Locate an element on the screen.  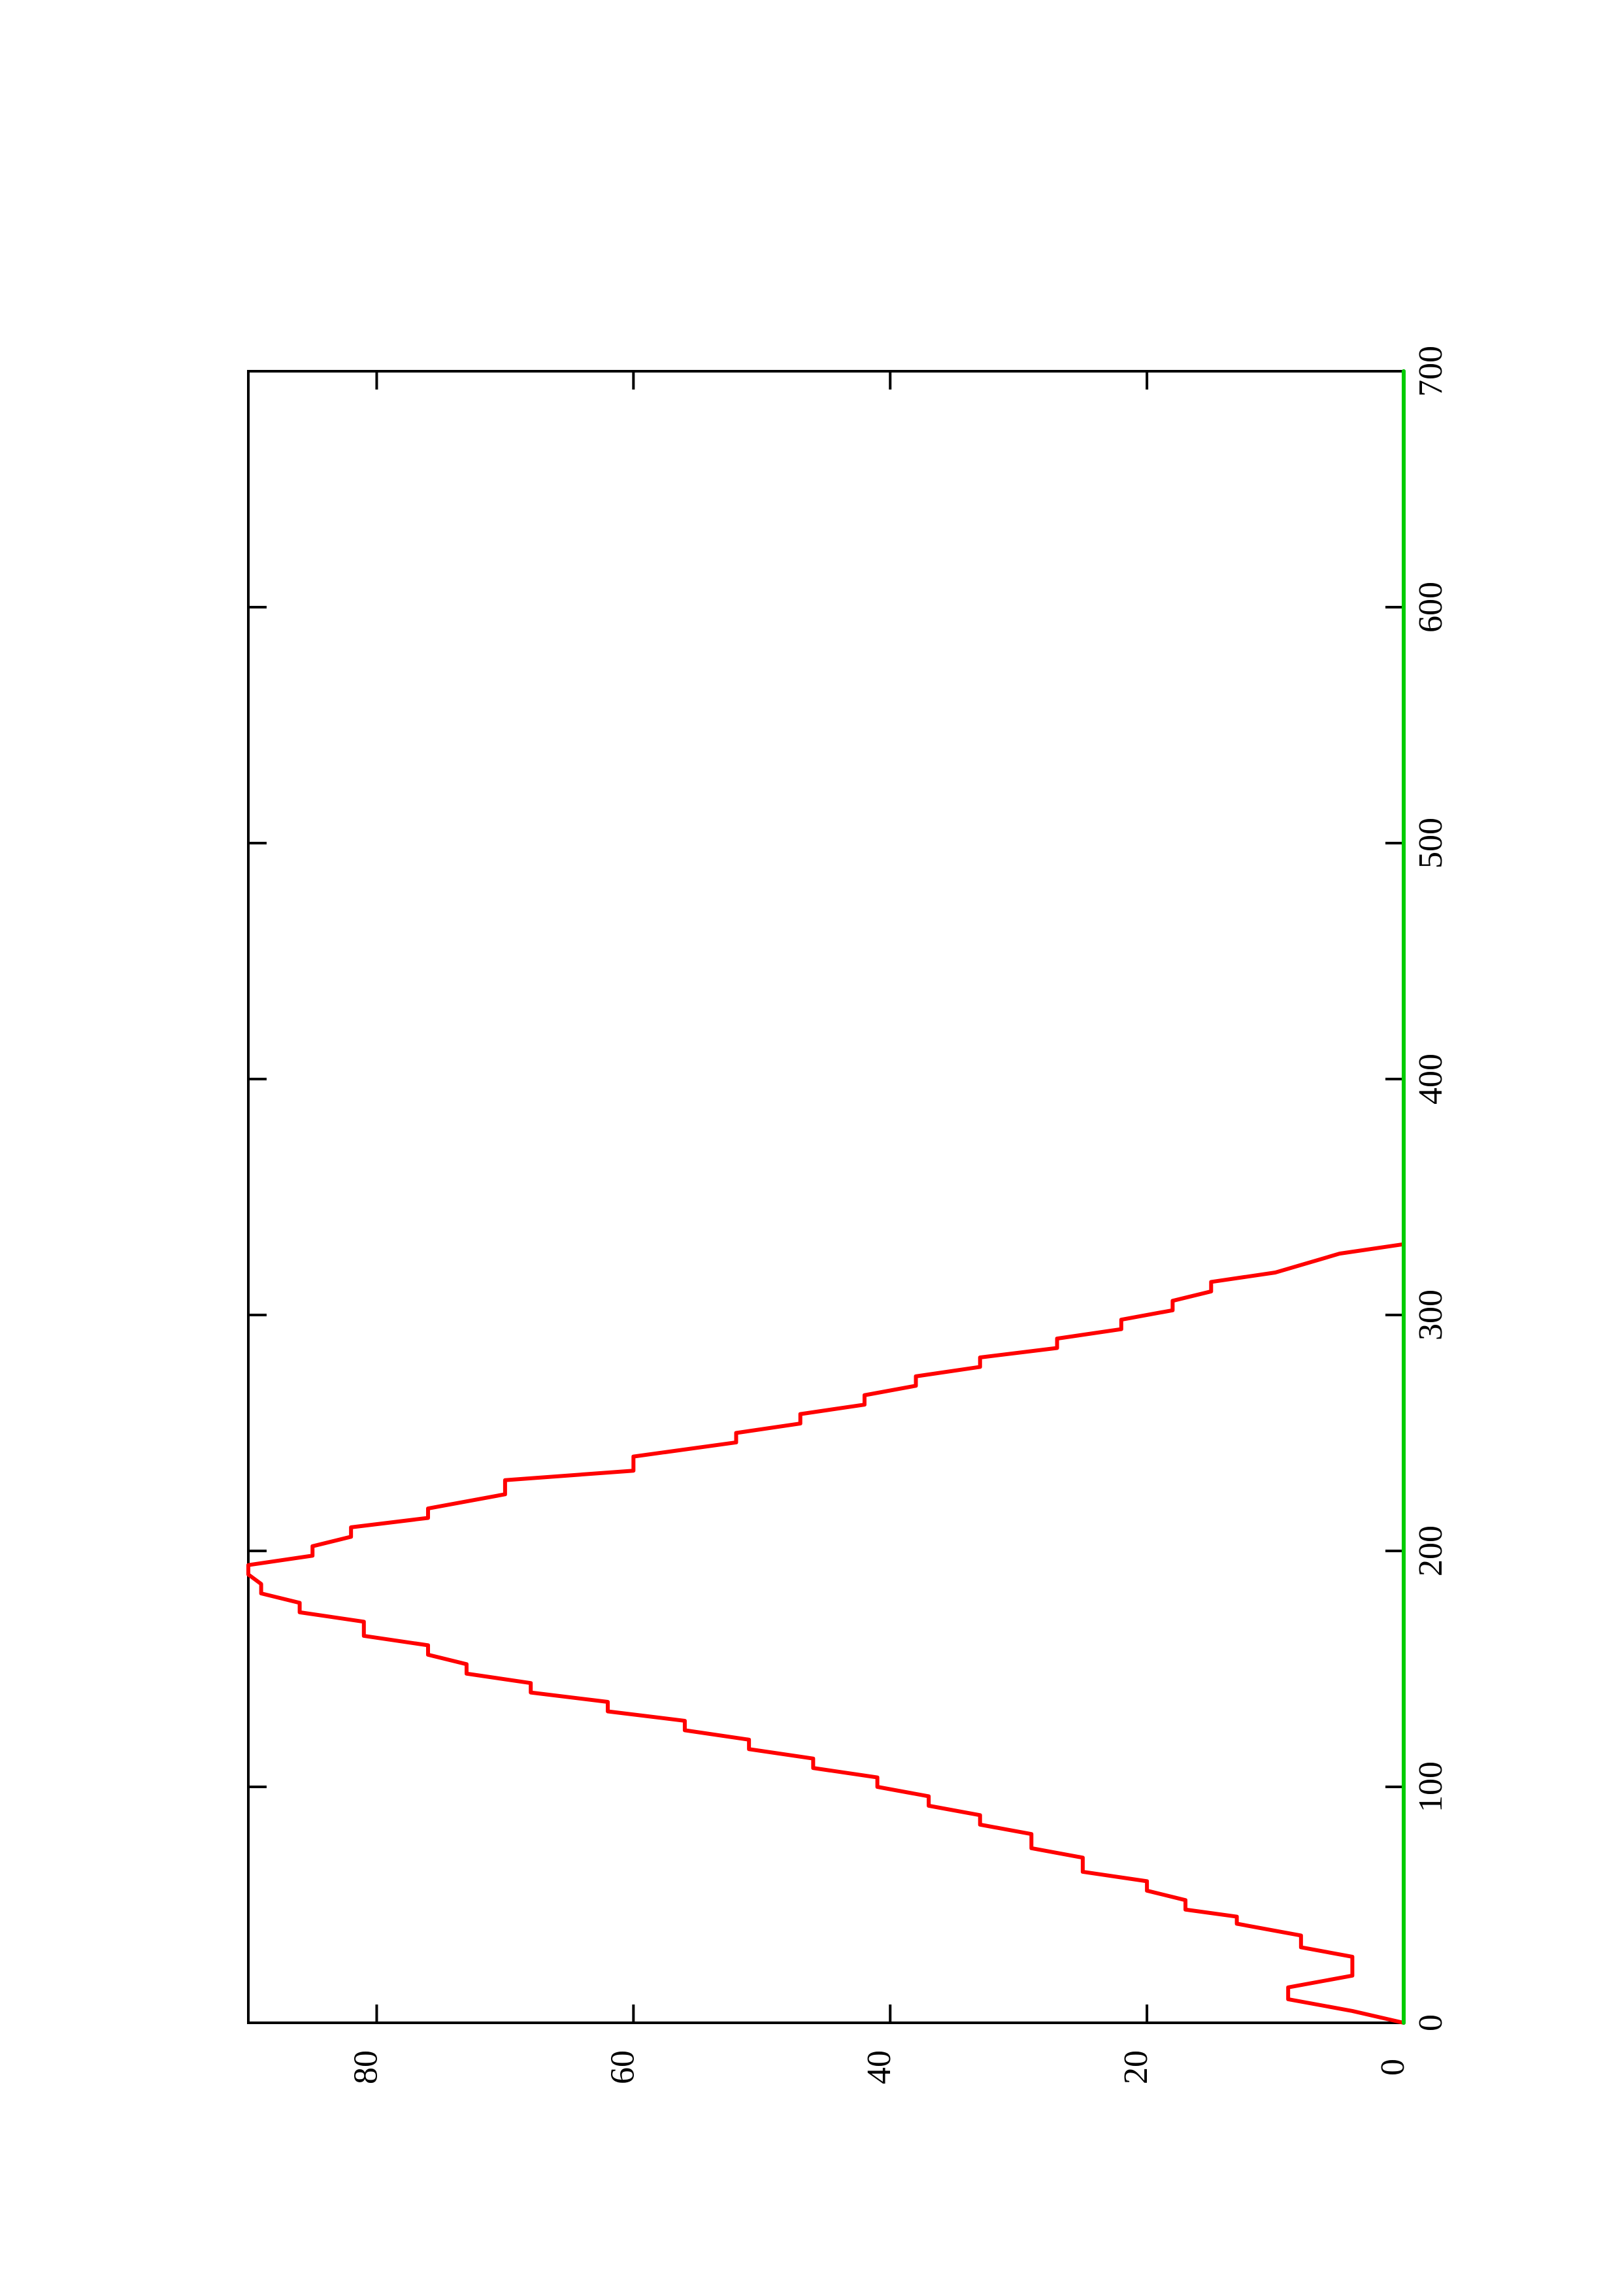
y-tick-label: 0 is located at coordinates (1393, 2067).